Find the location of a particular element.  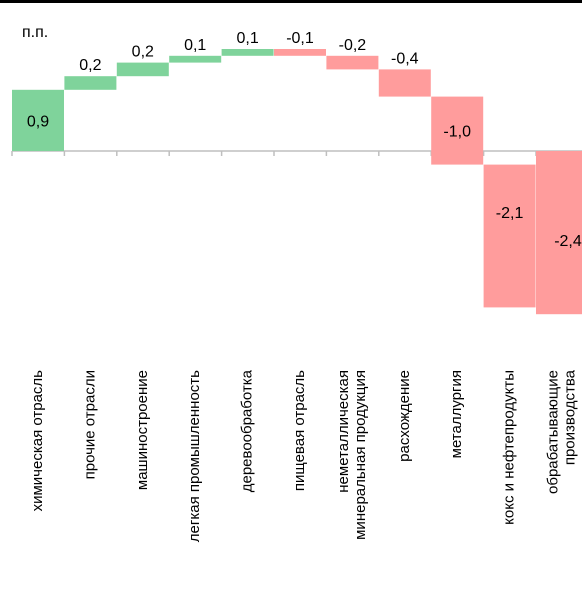

data-label: -2,4 is located at coordinates (568, 241).